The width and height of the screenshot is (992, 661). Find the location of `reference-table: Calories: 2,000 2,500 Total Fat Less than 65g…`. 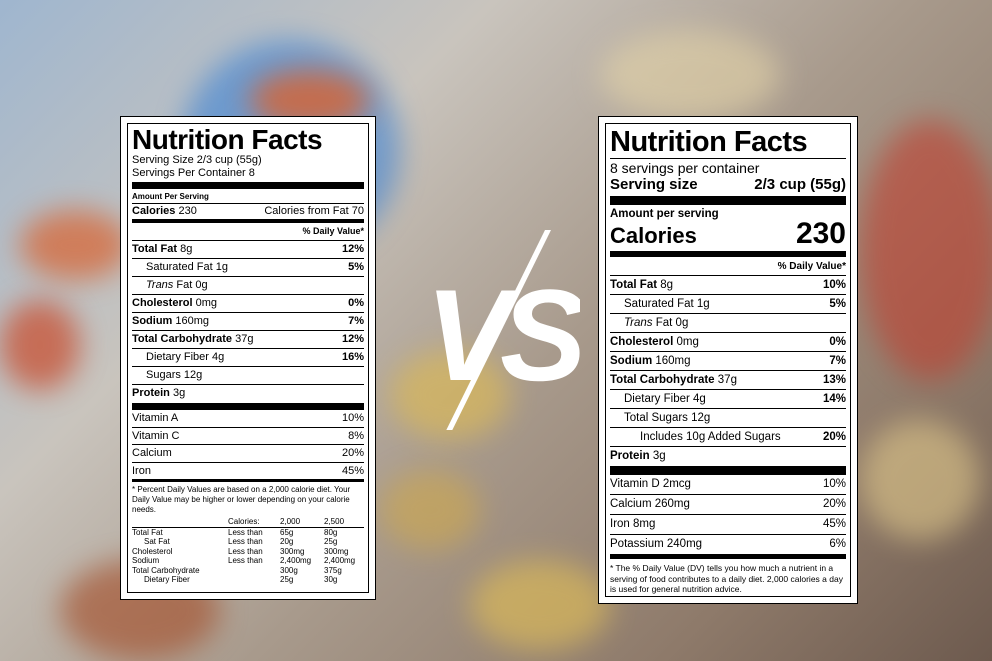

reference-table: Calories: 2,000 2,500 Total Fat Less than 65g… is located at coordinates (248, 551).